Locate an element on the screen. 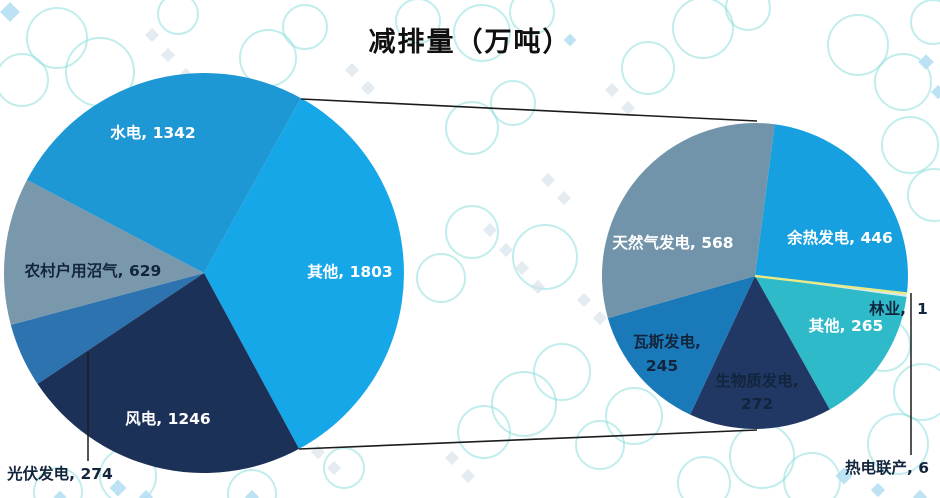 The height and width of the screenshot is (498, 940). pie-slice-风电 is located at coordinates (168, 373).